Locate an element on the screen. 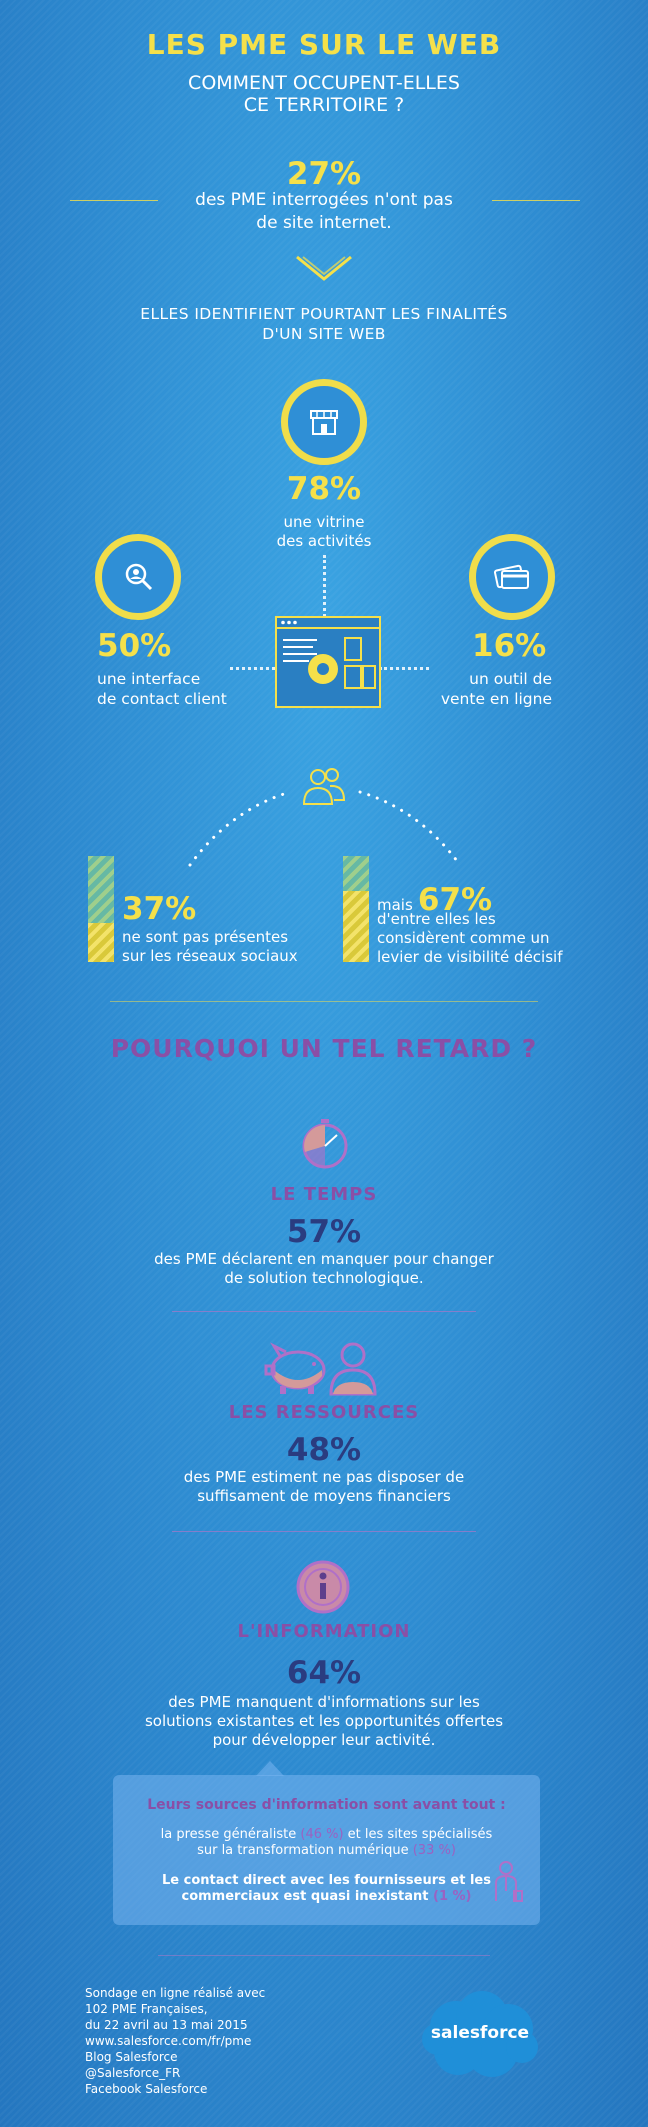 Image resolution: width=648 pixels, height=2127 pixels. subtitle-line-1: COMMENT OCCUPENT-ELLES is located at coordinates (324, 83).